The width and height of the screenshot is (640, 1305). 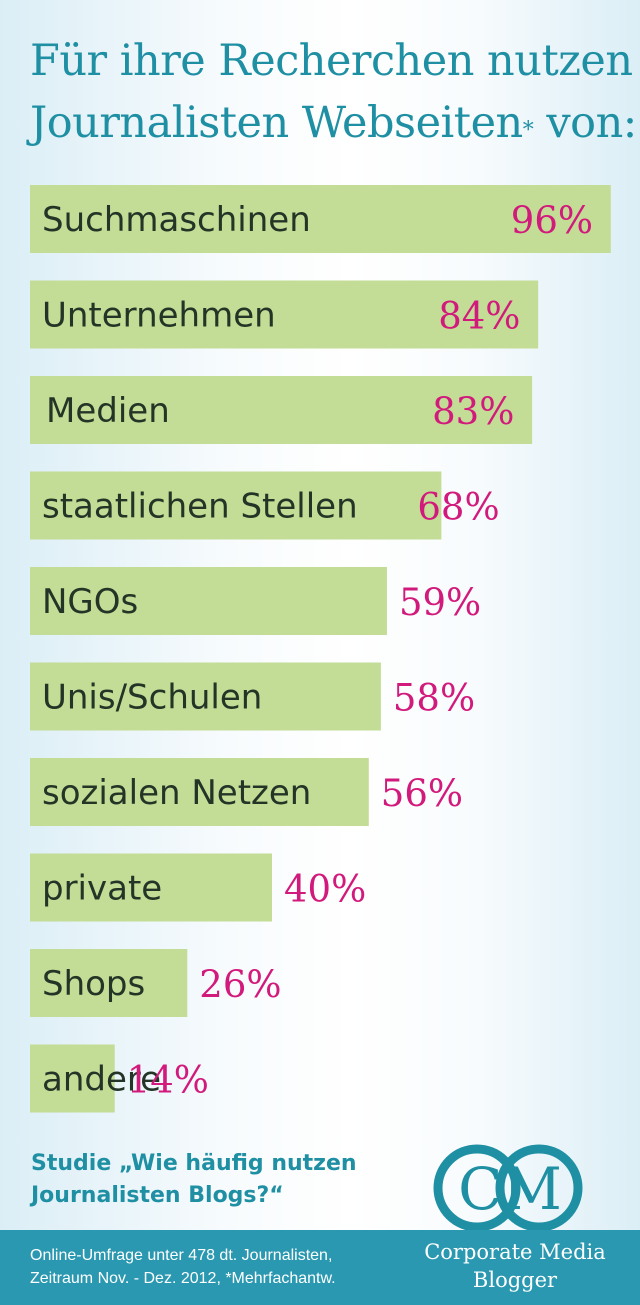 I want to click on bar-label: NGOs, so click(x=90, y=602).